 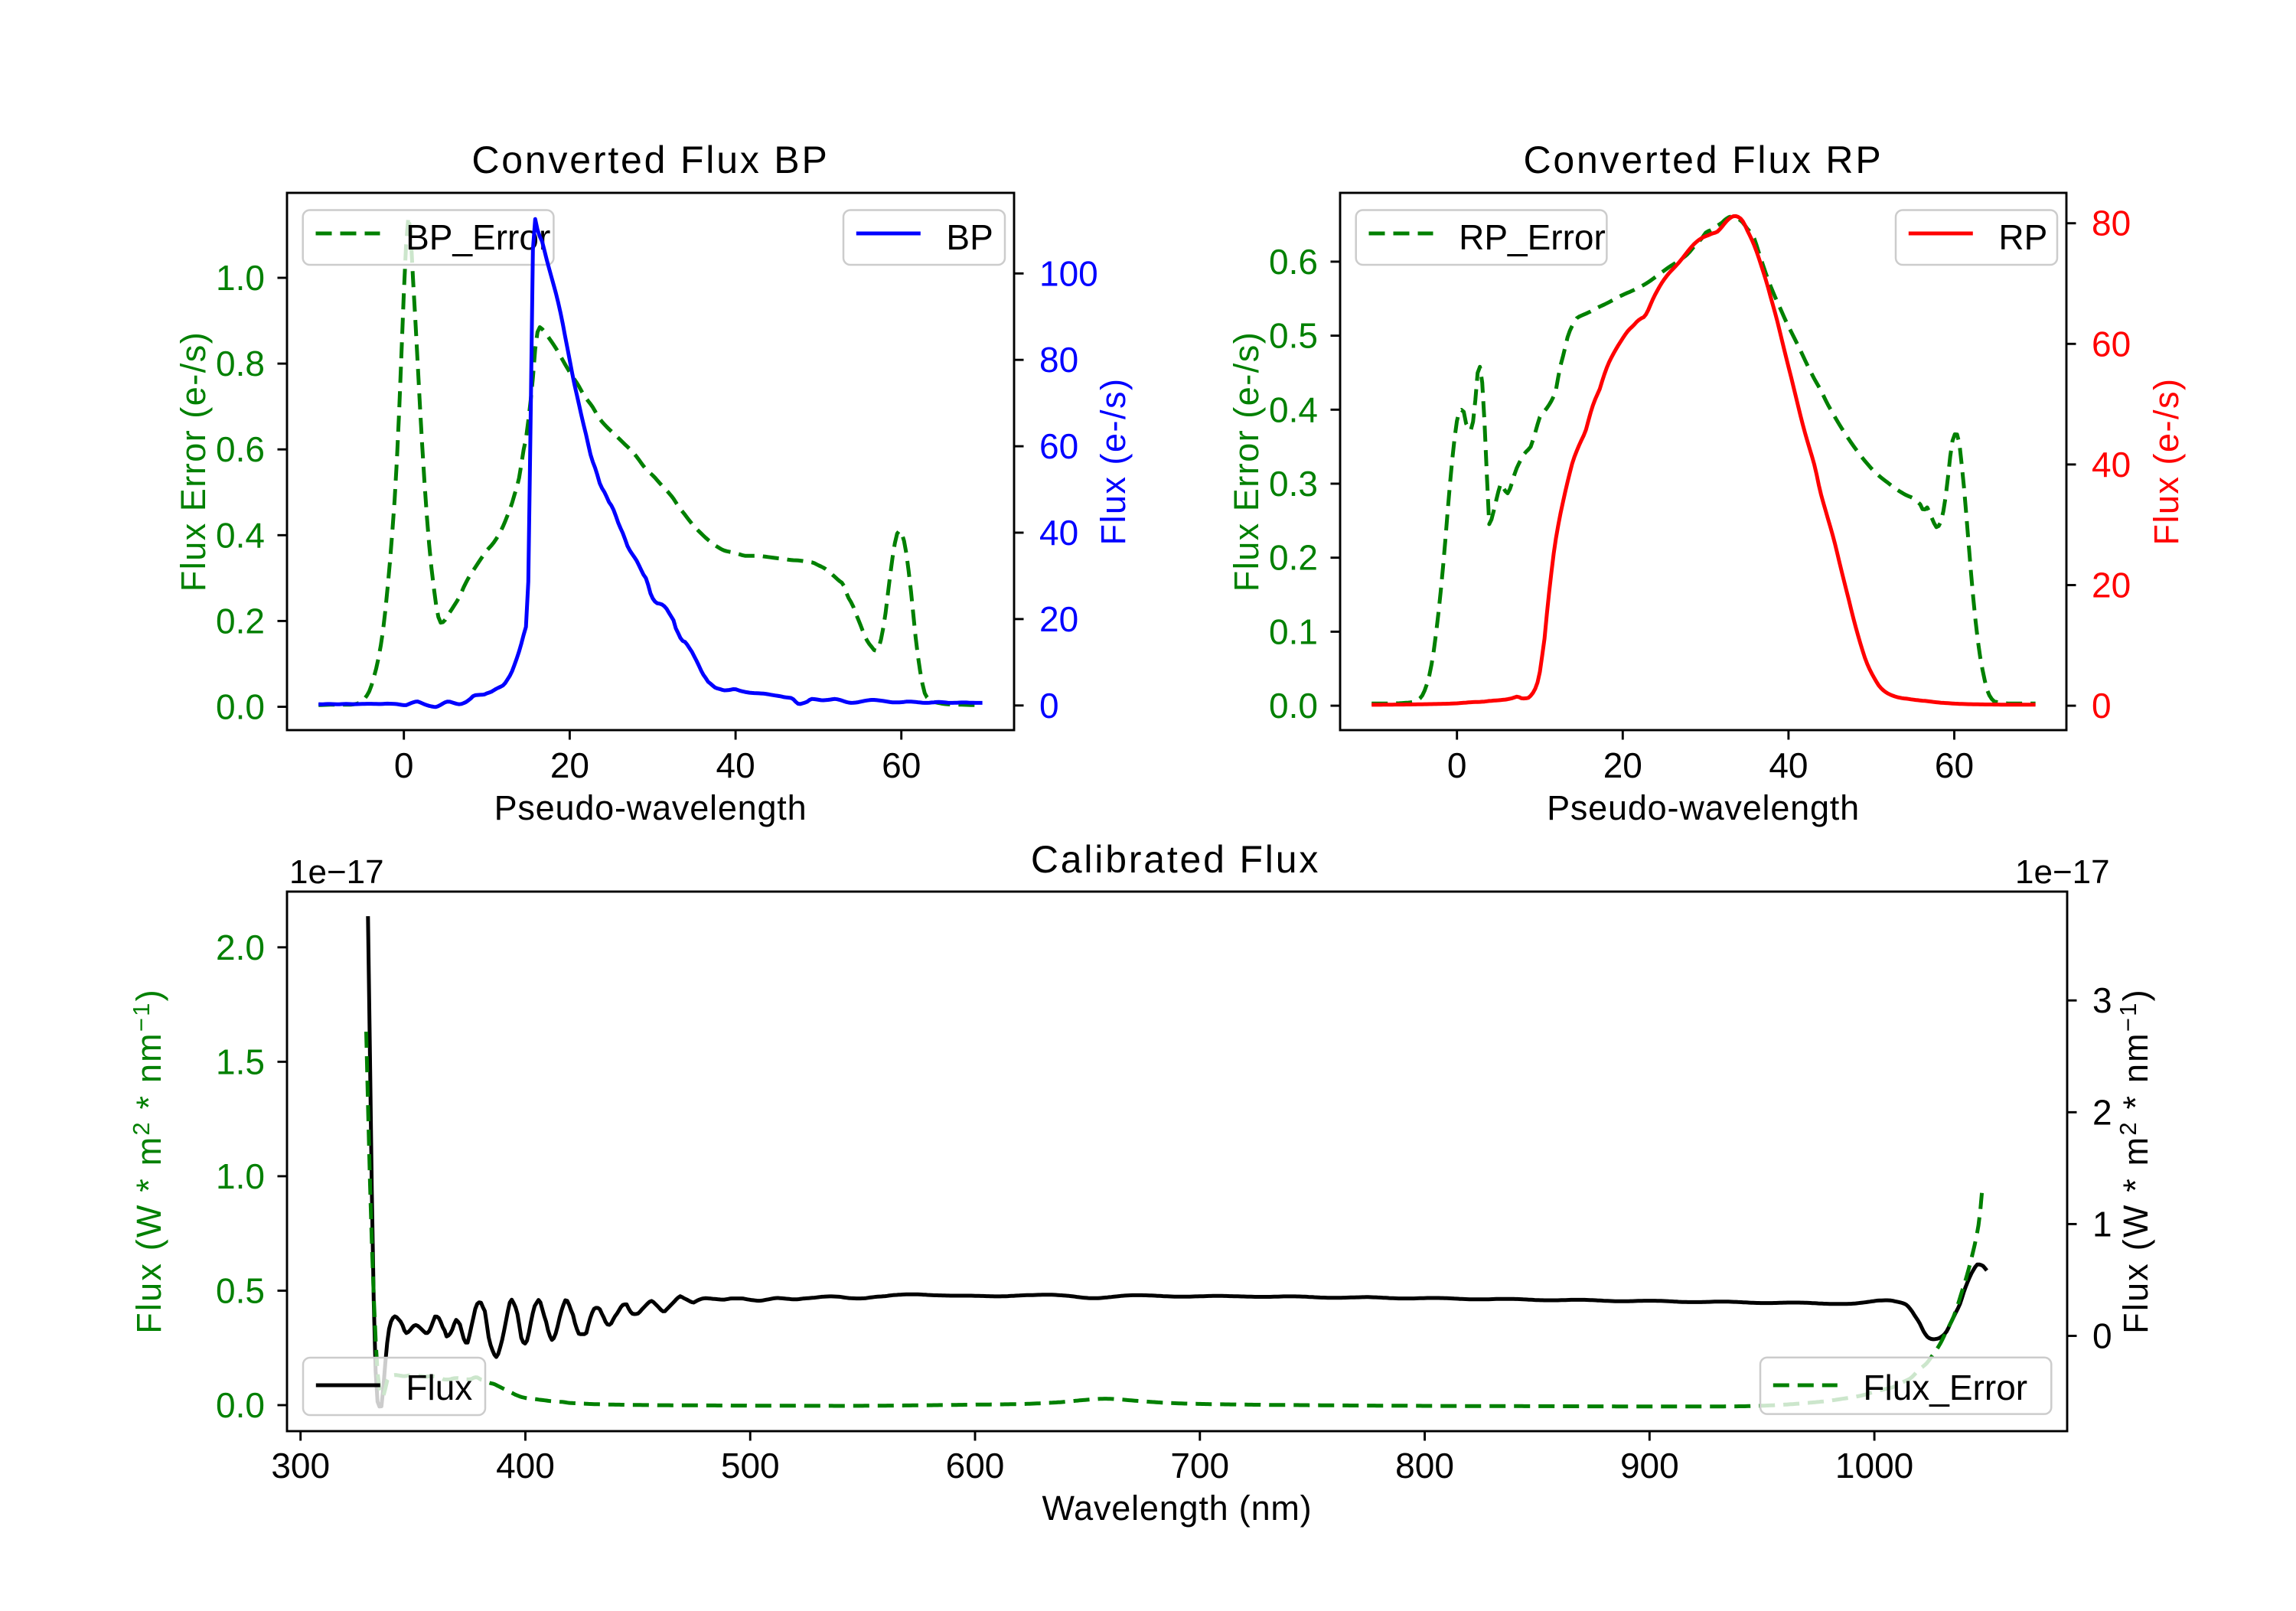 What do you see at coordinates (300, 1465) in the screenshot?
I see `svg-text: 300` at bounding box center [300, 1465].